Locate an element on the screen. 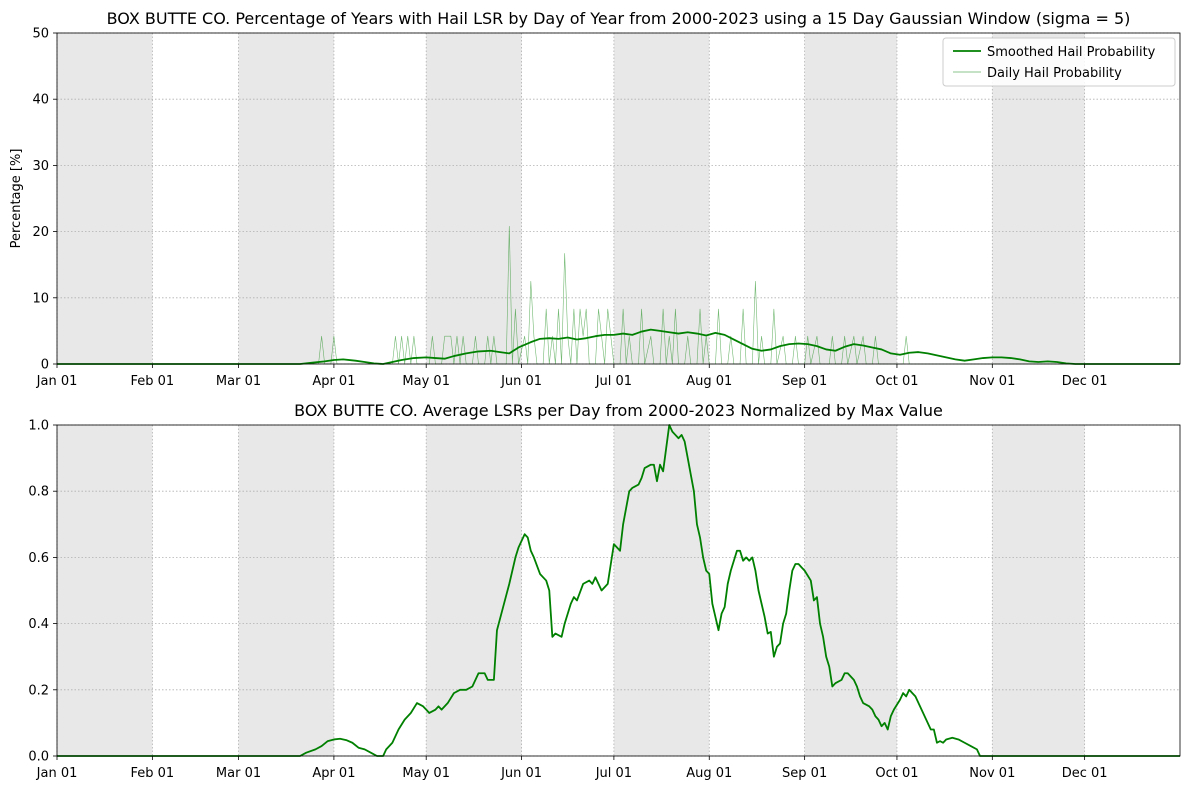  legend-box is located at coordinates (1059, 62).